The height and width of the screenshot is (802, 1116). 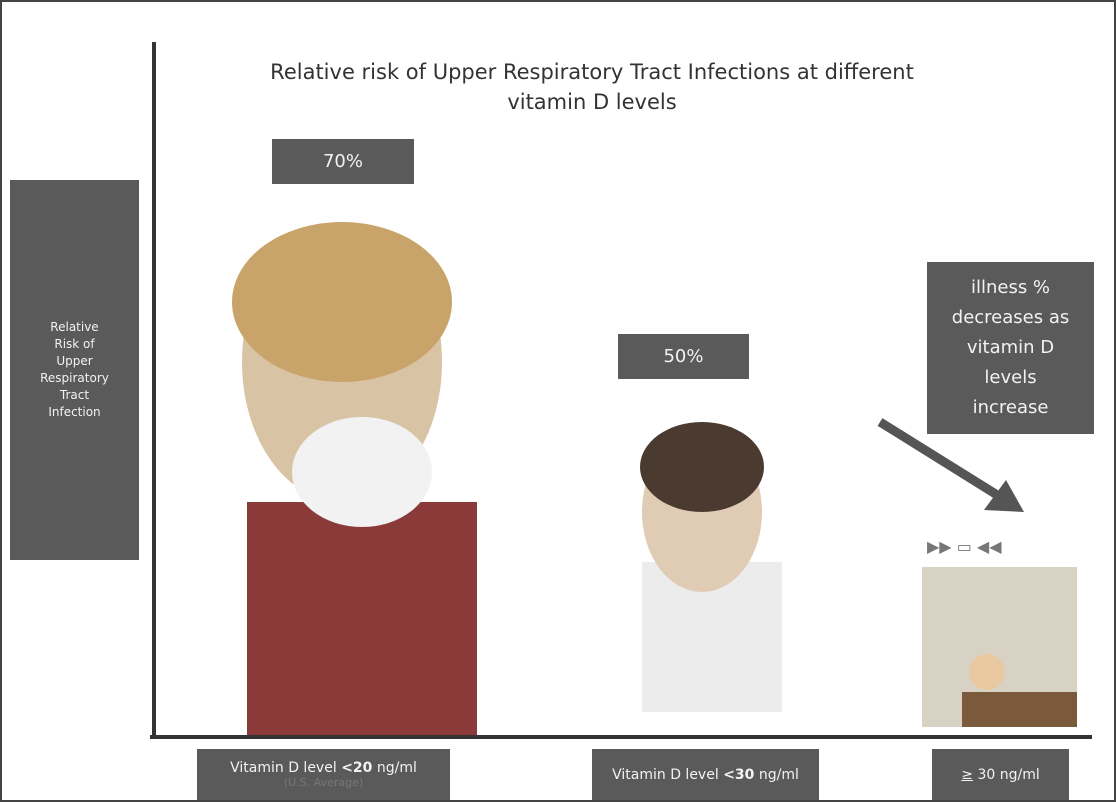 What do you see at coordinates (1010, 287) in the screenshot?
I see `annotation-line: illness %` at bounding box center [1010, 287].